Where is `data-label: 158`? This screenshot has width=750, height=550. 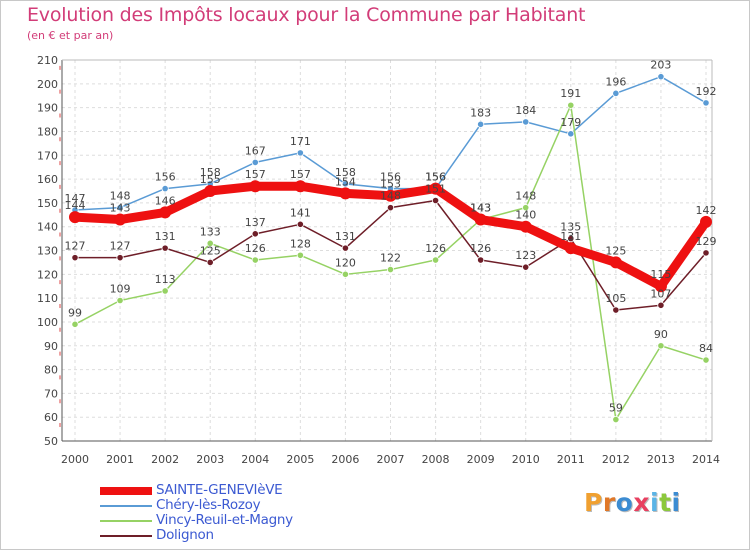
data-label: 158 is located at coordinates (345, 172).